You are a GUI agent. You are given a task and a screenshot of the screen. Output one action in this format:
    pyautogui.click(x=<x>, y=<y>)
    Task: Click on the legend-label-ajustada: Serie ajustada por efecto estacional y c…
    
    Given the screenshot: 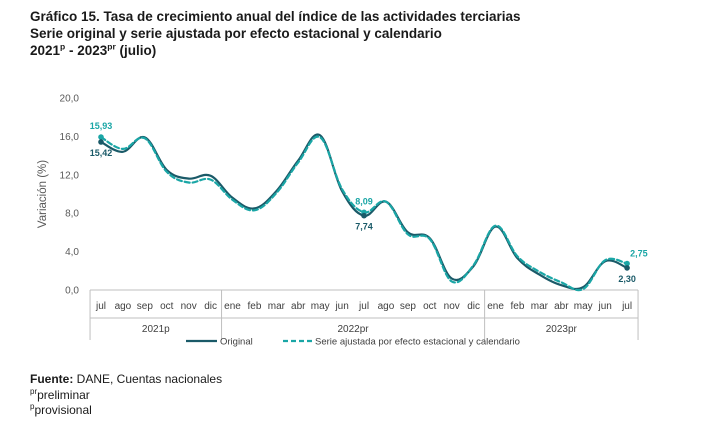 What is the action you would take?
    pyautogui.click(x=417, y=342)
    